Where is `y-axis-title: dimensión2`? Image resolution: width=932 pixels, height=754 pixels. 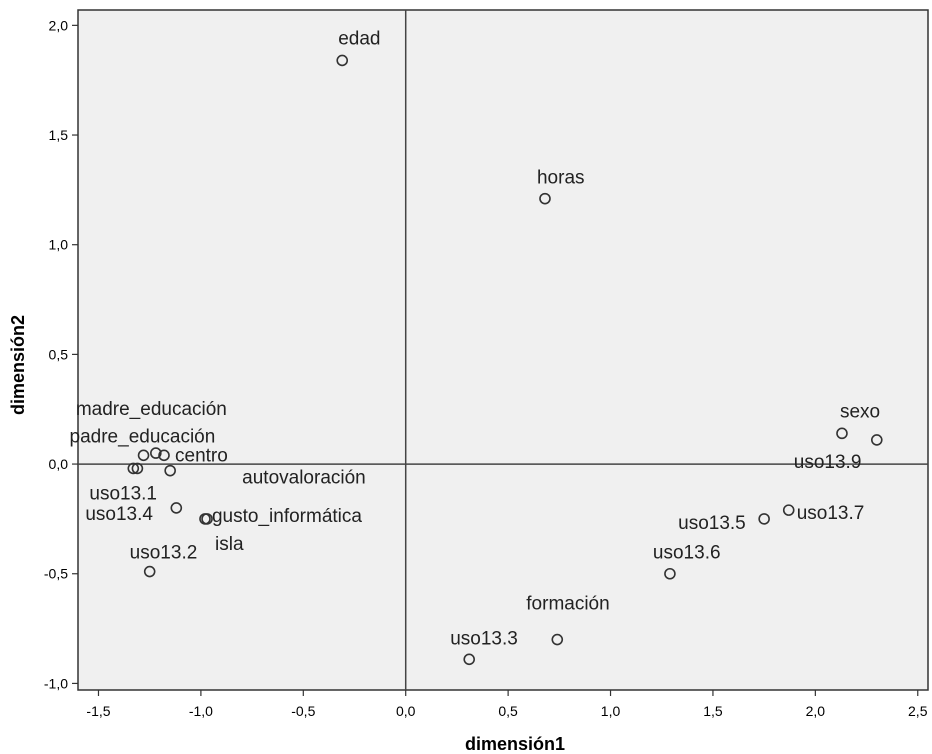
y-axis-title: dimensión2 is located at coordinates (18, 365).